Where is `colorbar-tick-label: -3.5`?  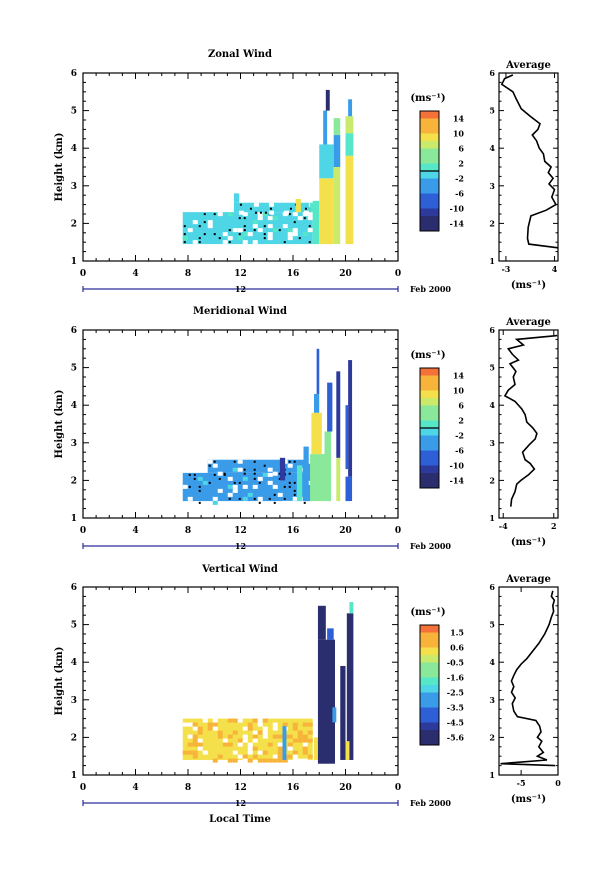
colorbar-tick-label: -3.5 is located at coordinates (455, 708).